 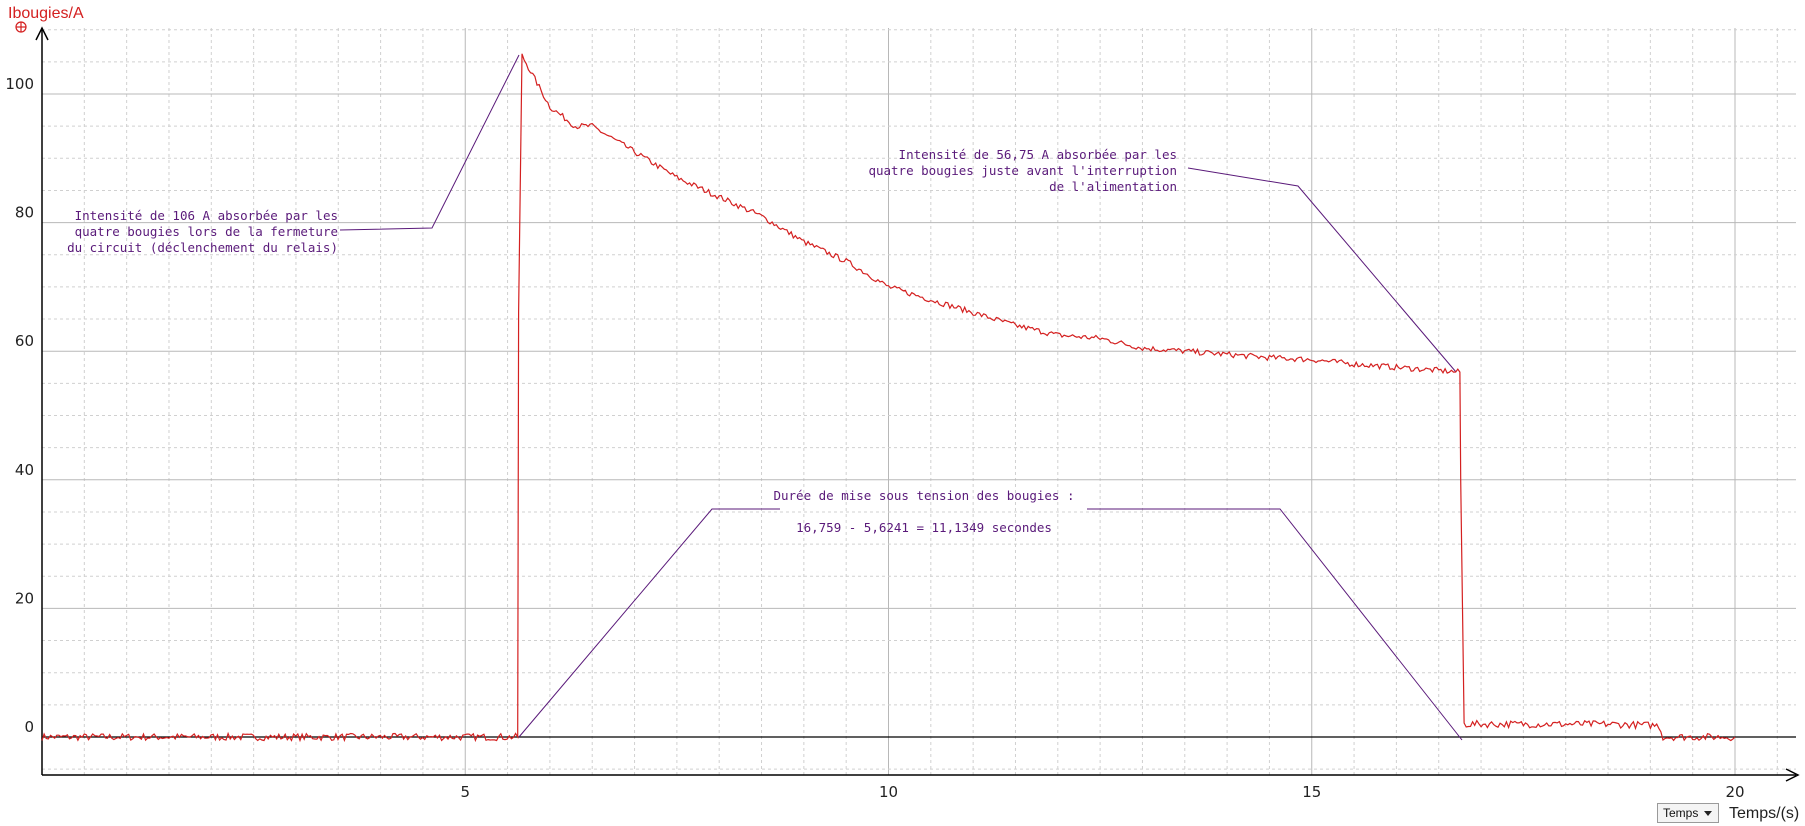 What do you see at coordinates (21, 27) in the screenshot?
I see `crosshair-icon` at bounding box center [21, 27].